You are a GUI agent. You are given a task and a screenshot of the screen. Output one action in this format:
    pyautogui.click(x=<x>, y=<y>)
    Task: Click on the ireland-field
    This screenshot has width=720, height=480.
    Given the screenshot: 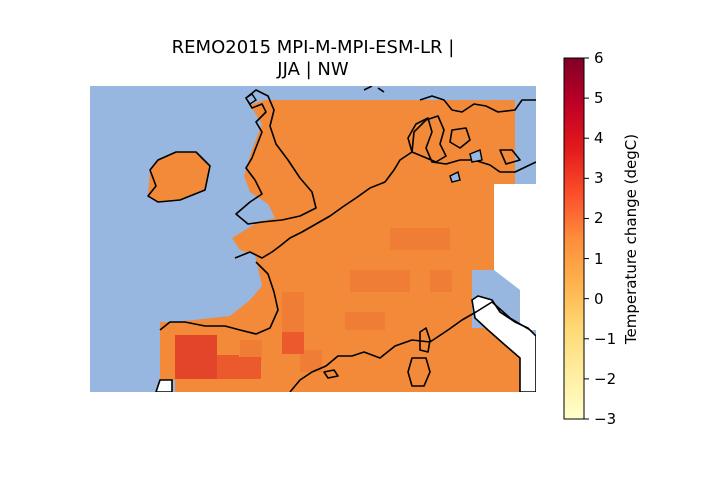 What is the action you would take?
    pyautogui.click(x=179, y=177)
    